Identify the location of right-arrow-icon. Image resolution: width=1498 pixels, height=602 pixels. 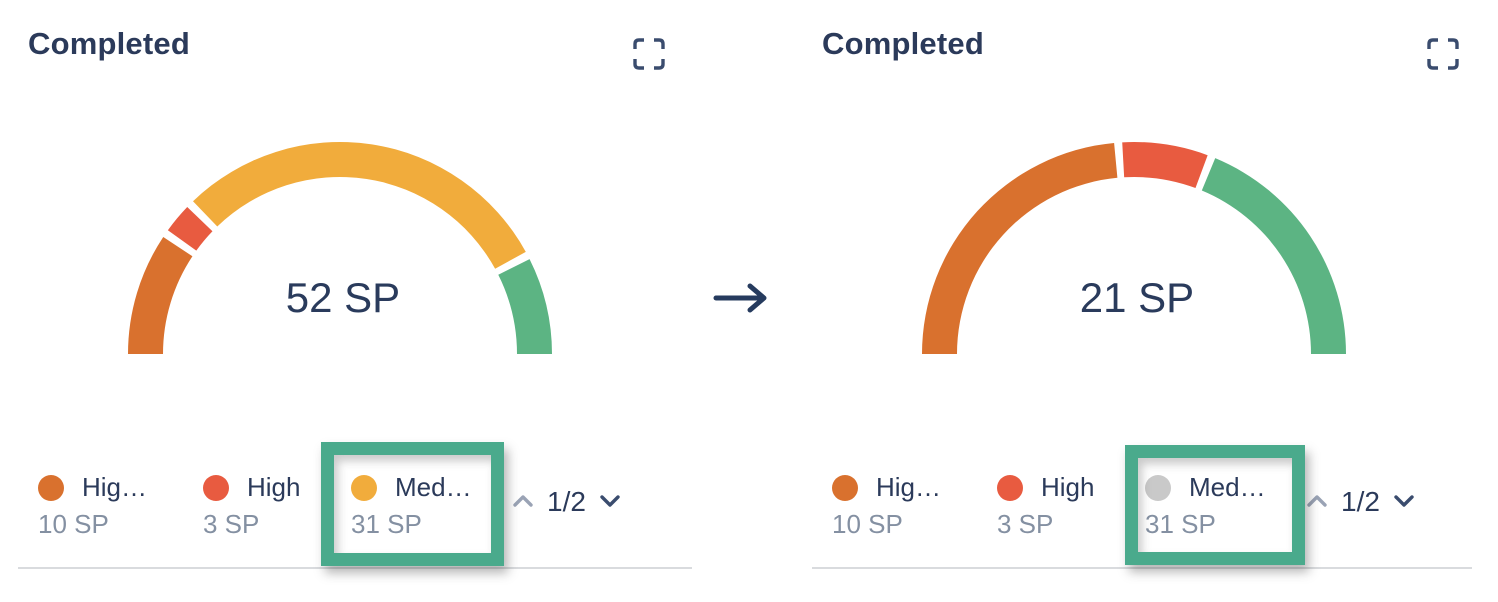
(742, 300).